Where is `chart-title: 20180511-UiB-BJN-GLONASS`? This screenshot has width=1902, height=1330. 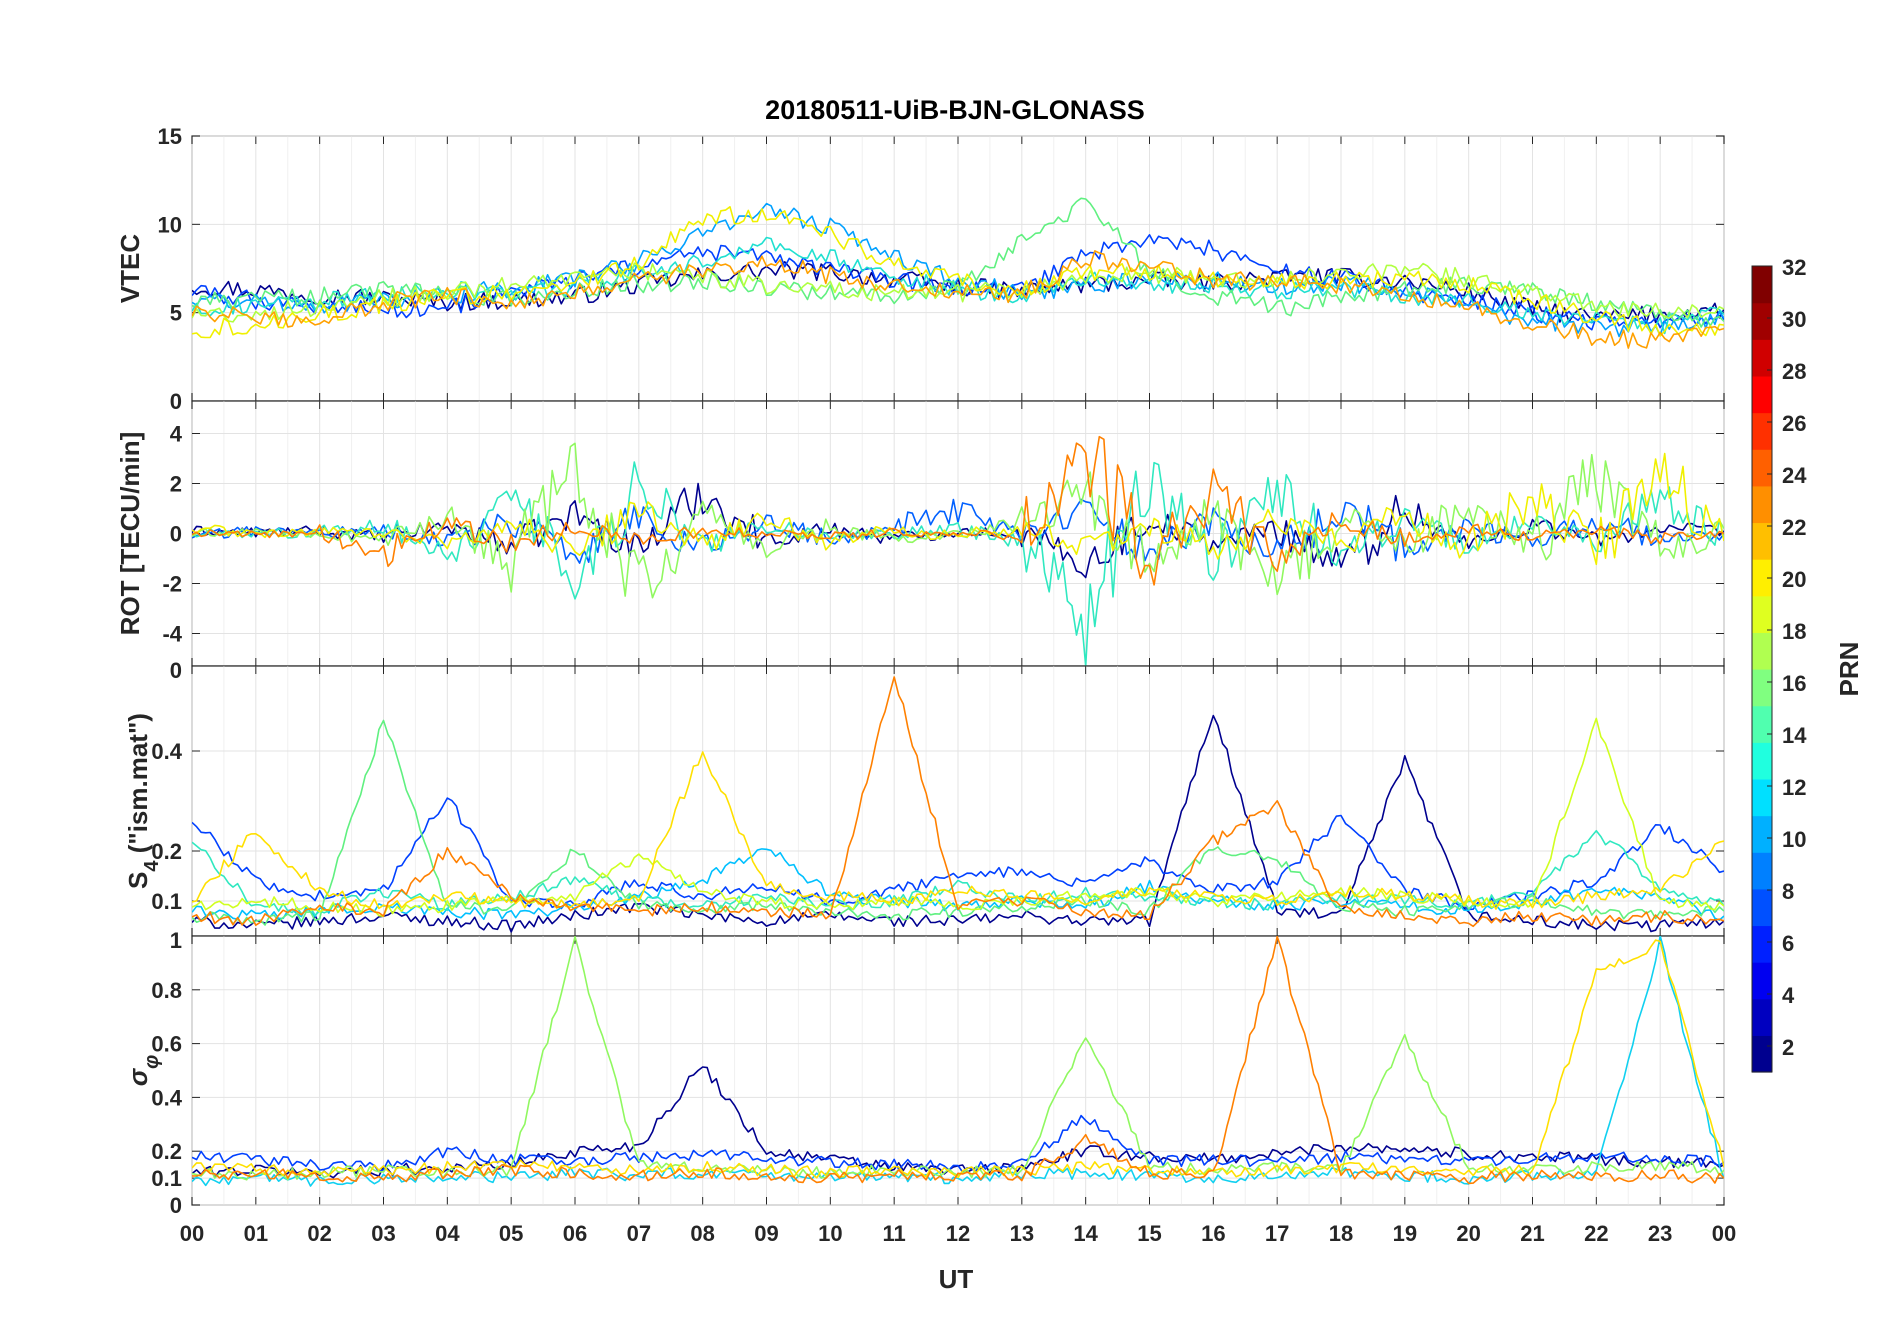 chart-title: 20180511-UiB-BJN-GLONASS is located at coordinates (955, 110).